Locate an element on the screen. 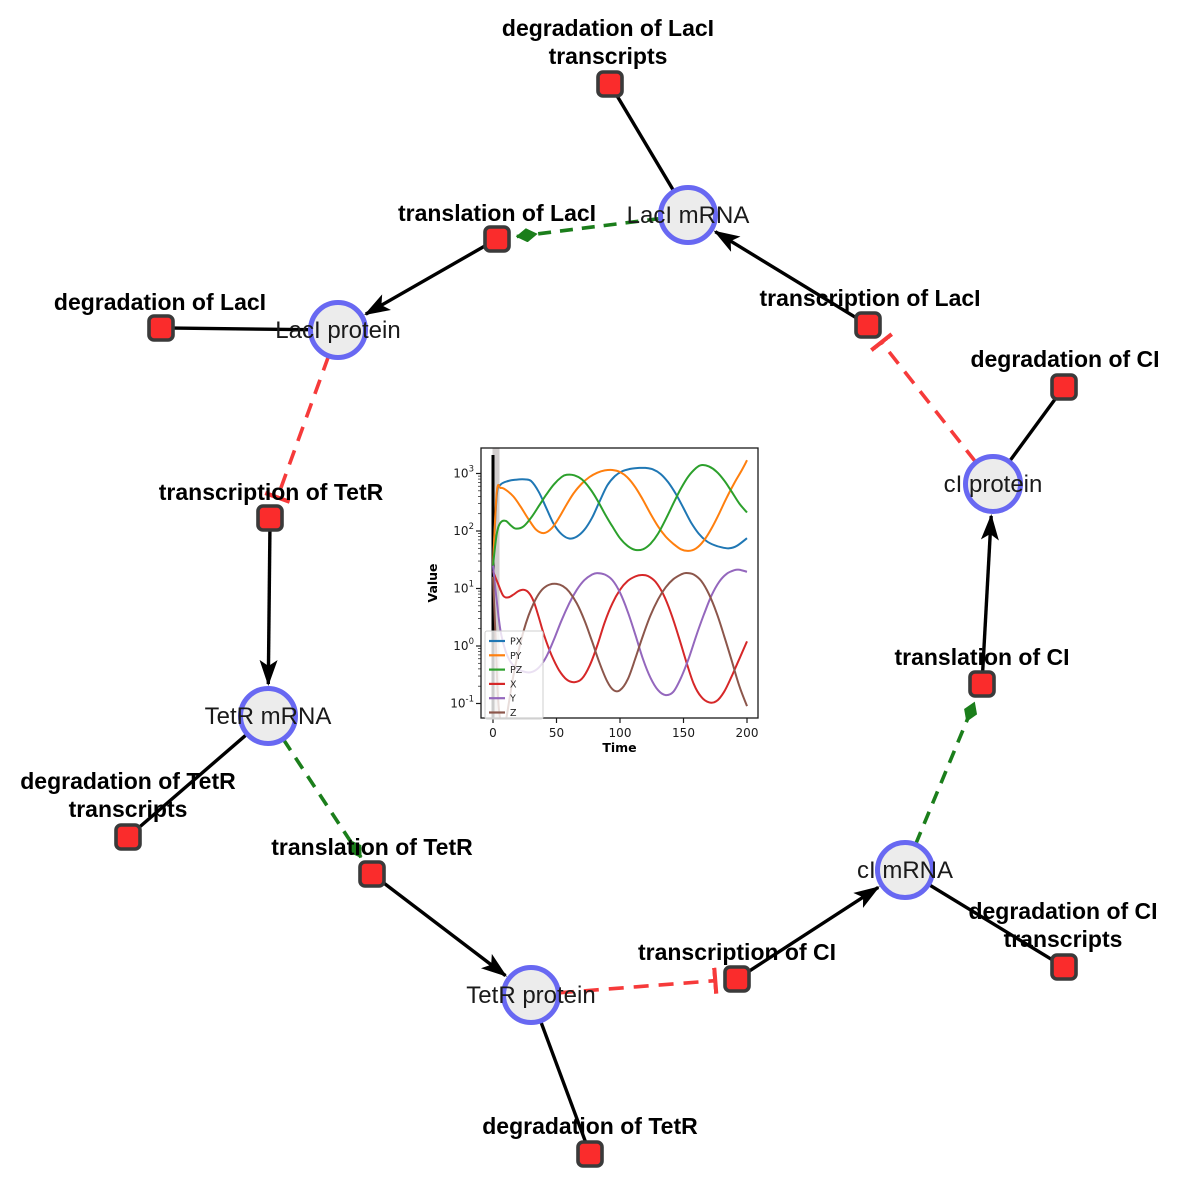 Image resolution: width=1189 pixels, height=1200 pixels. reaction-label-transl-ci: translation of CI is located at coordinates (981, 657).